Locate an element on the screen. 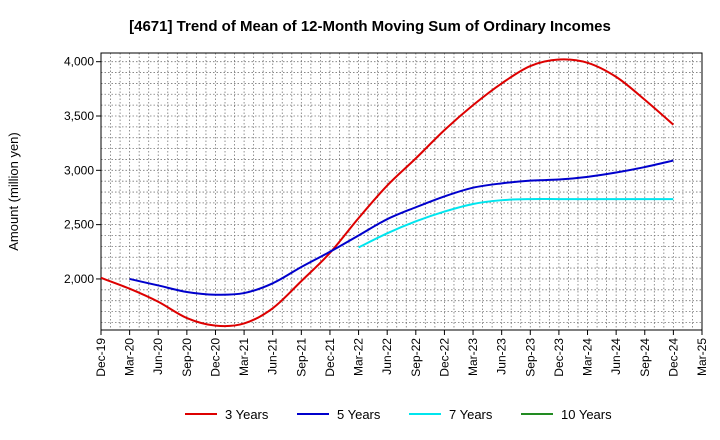 The height and width of the screenshot is (440, 720). x-tick-label: Jun-23 is located at coordinates (502, 356).